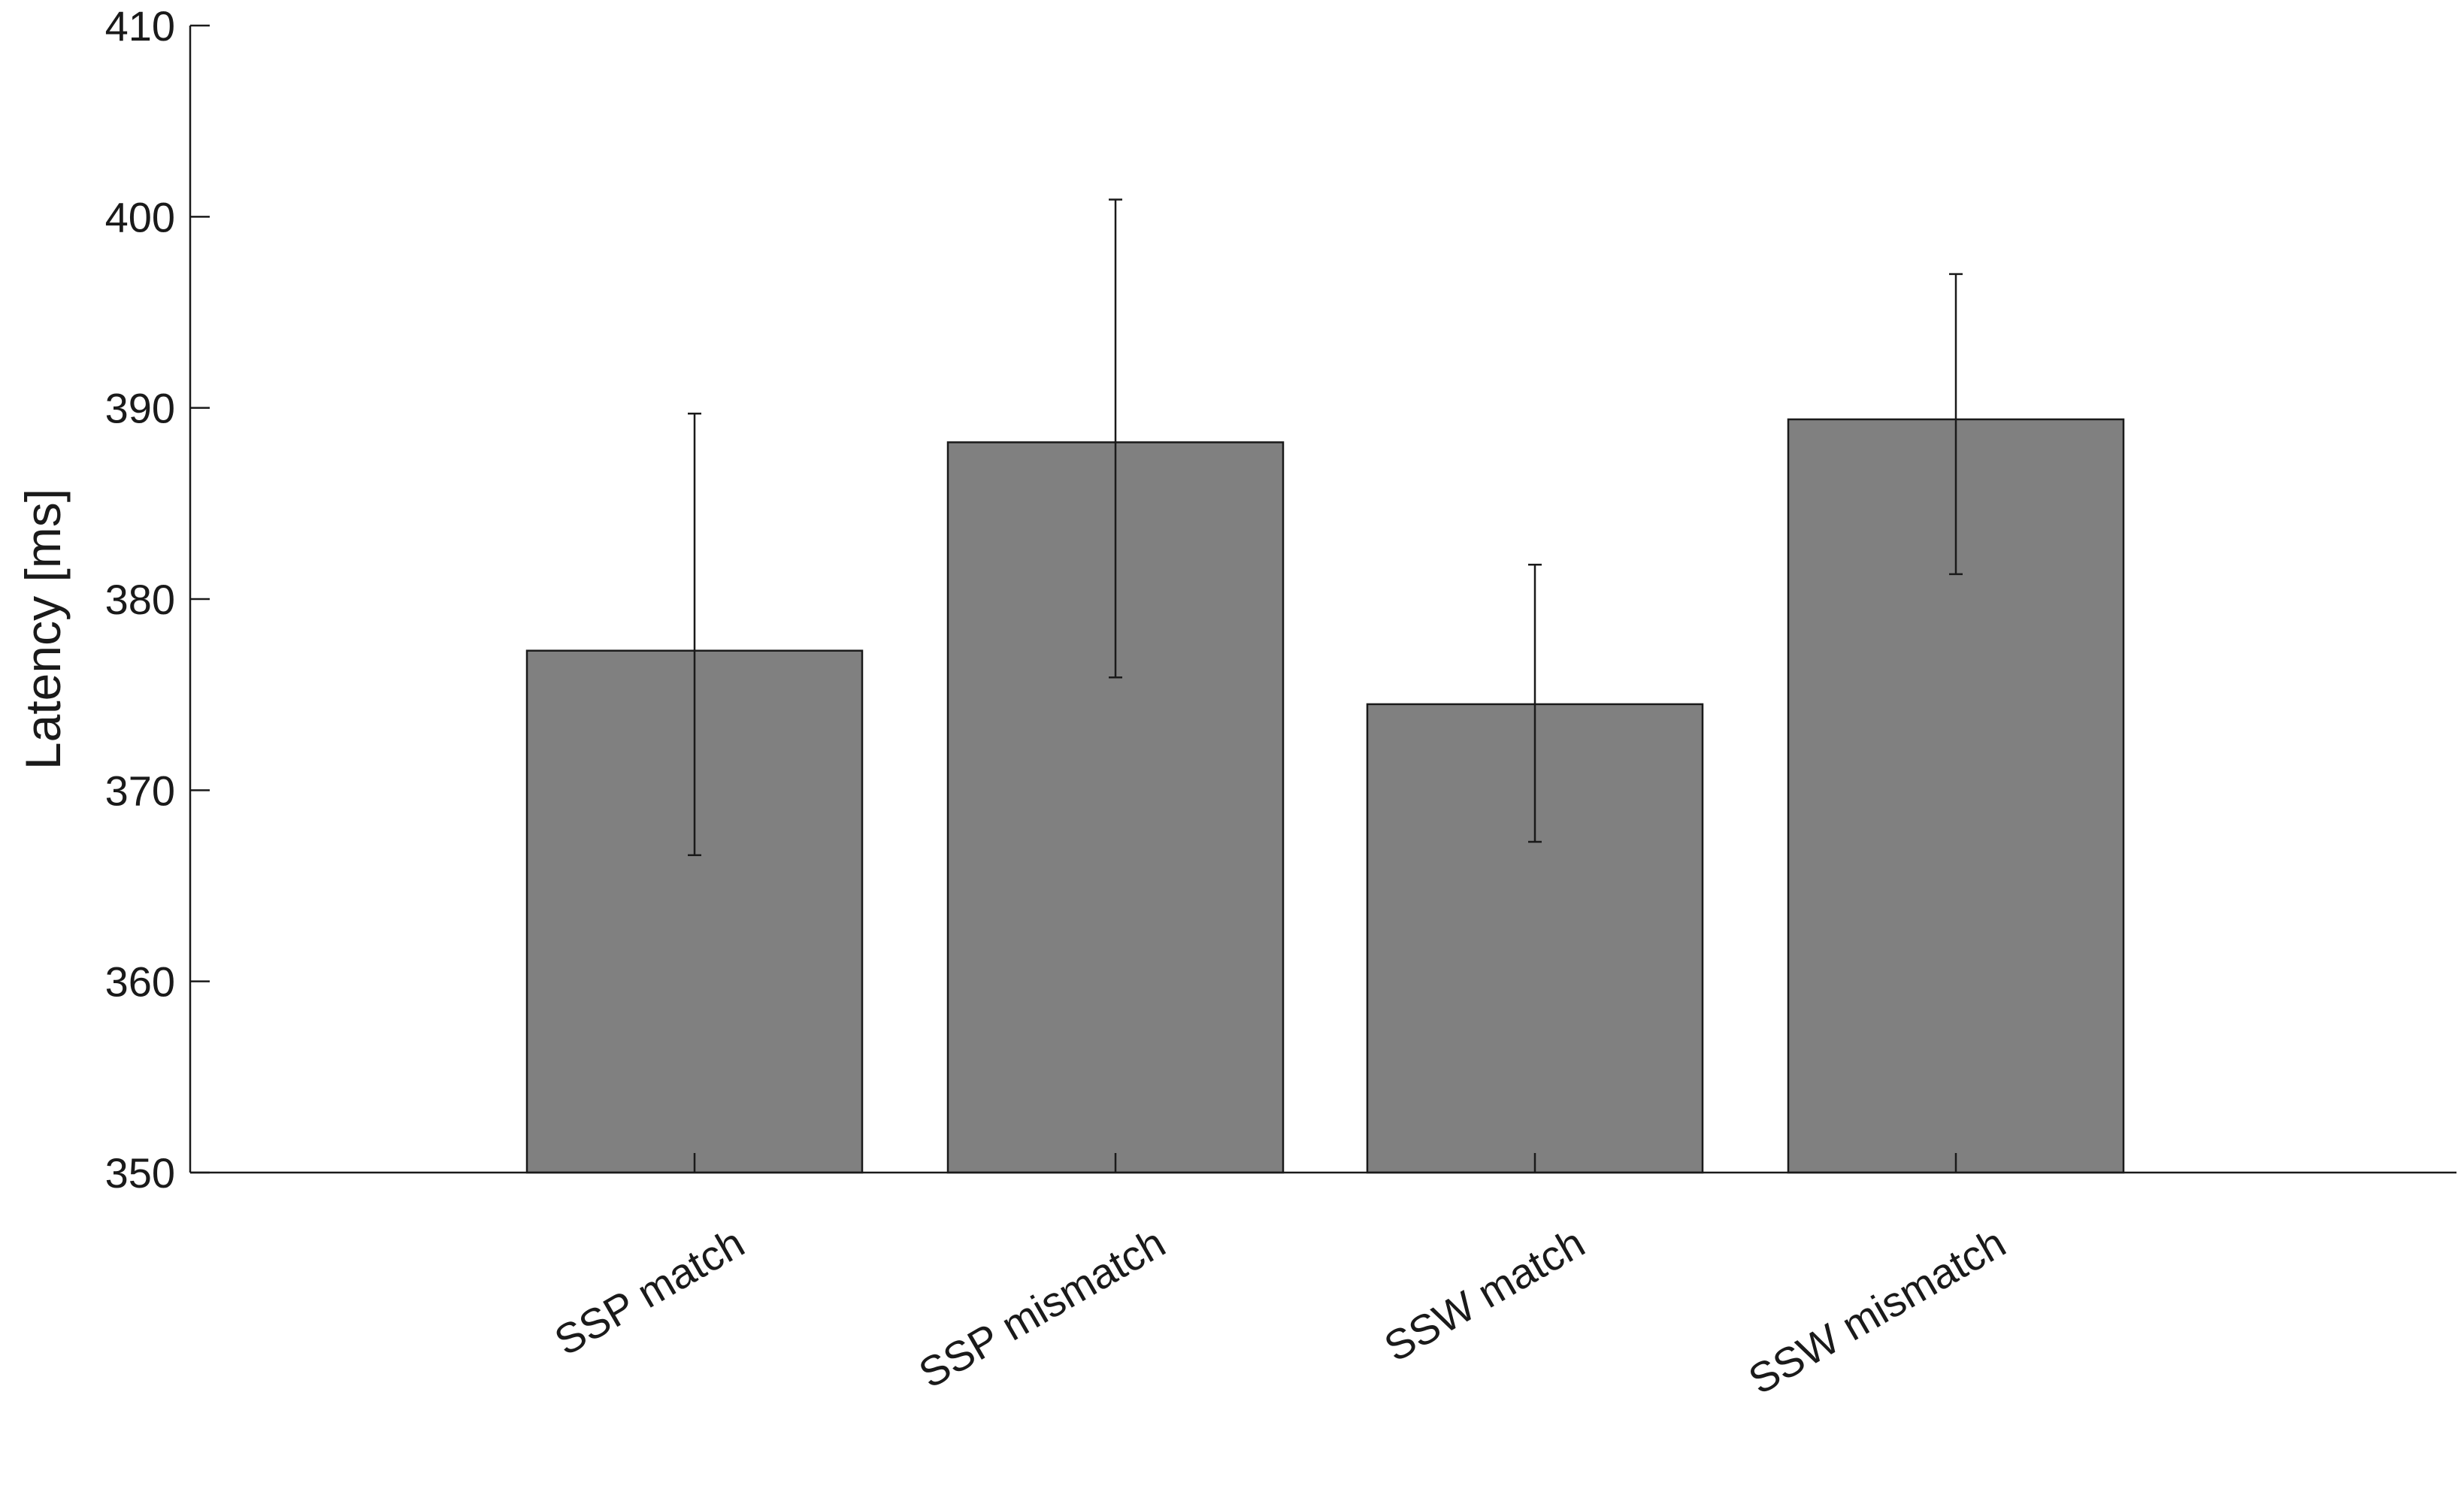 The image size is (2464, 1492). I want to click on x-tick-label: SSW mismatch, so click(1876, 1310).